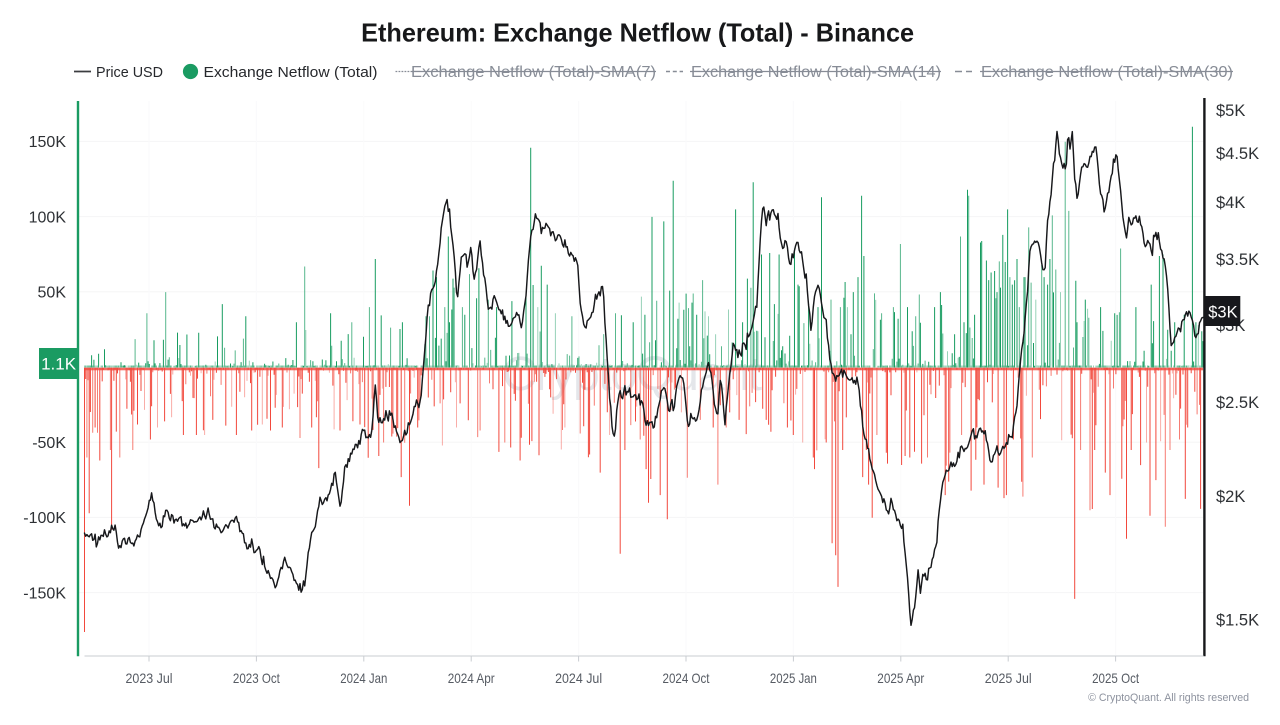 Image resolution: width=1280 pixels, height=725 pixels. Describe the element at coordinates (48, 217) in the screenshot. I see `svg-text: 100K` at that location.